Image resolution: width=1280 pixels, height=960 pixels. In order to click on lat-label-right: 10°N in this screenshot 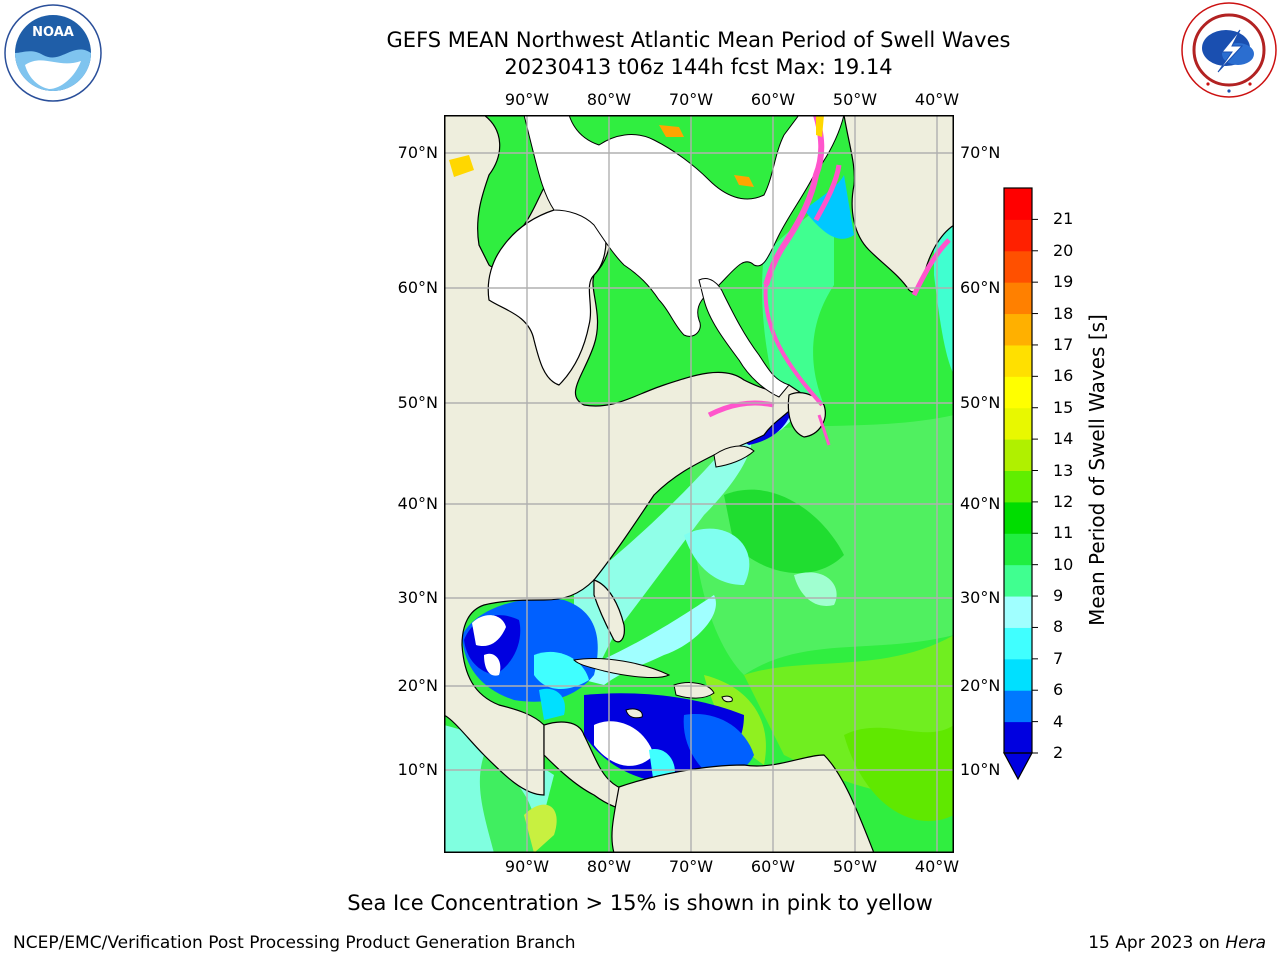, I will do `click(980, 769)`.